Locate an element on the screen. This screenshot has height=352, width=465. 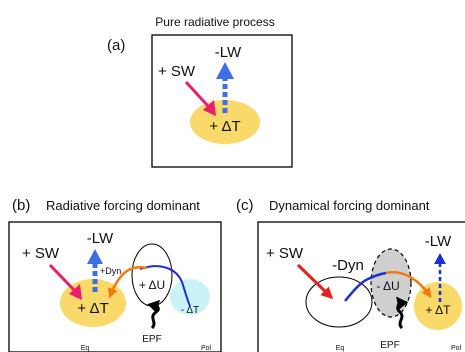
panel-b-pol-label: Pol is located at coordinates (206, 348).